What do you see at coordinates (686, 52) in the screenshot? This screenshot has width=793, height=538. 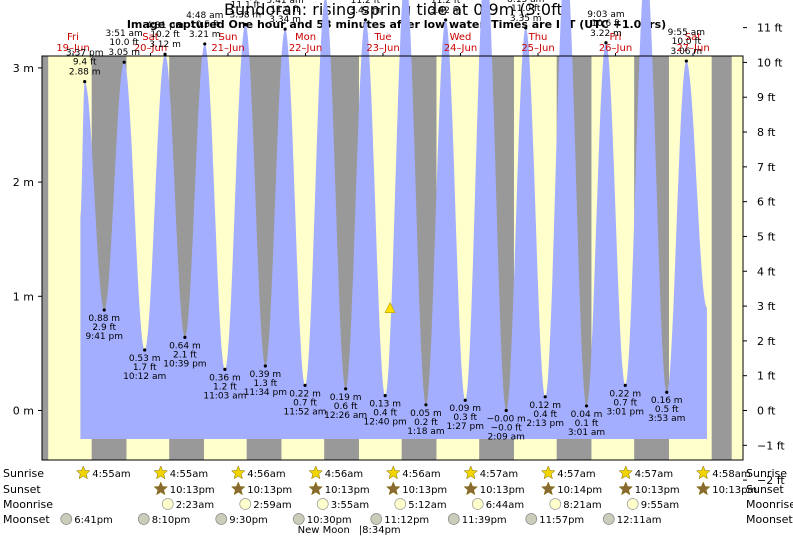 I see `high-tide-metres: 3.06 m` at bounding box center [686, 52].